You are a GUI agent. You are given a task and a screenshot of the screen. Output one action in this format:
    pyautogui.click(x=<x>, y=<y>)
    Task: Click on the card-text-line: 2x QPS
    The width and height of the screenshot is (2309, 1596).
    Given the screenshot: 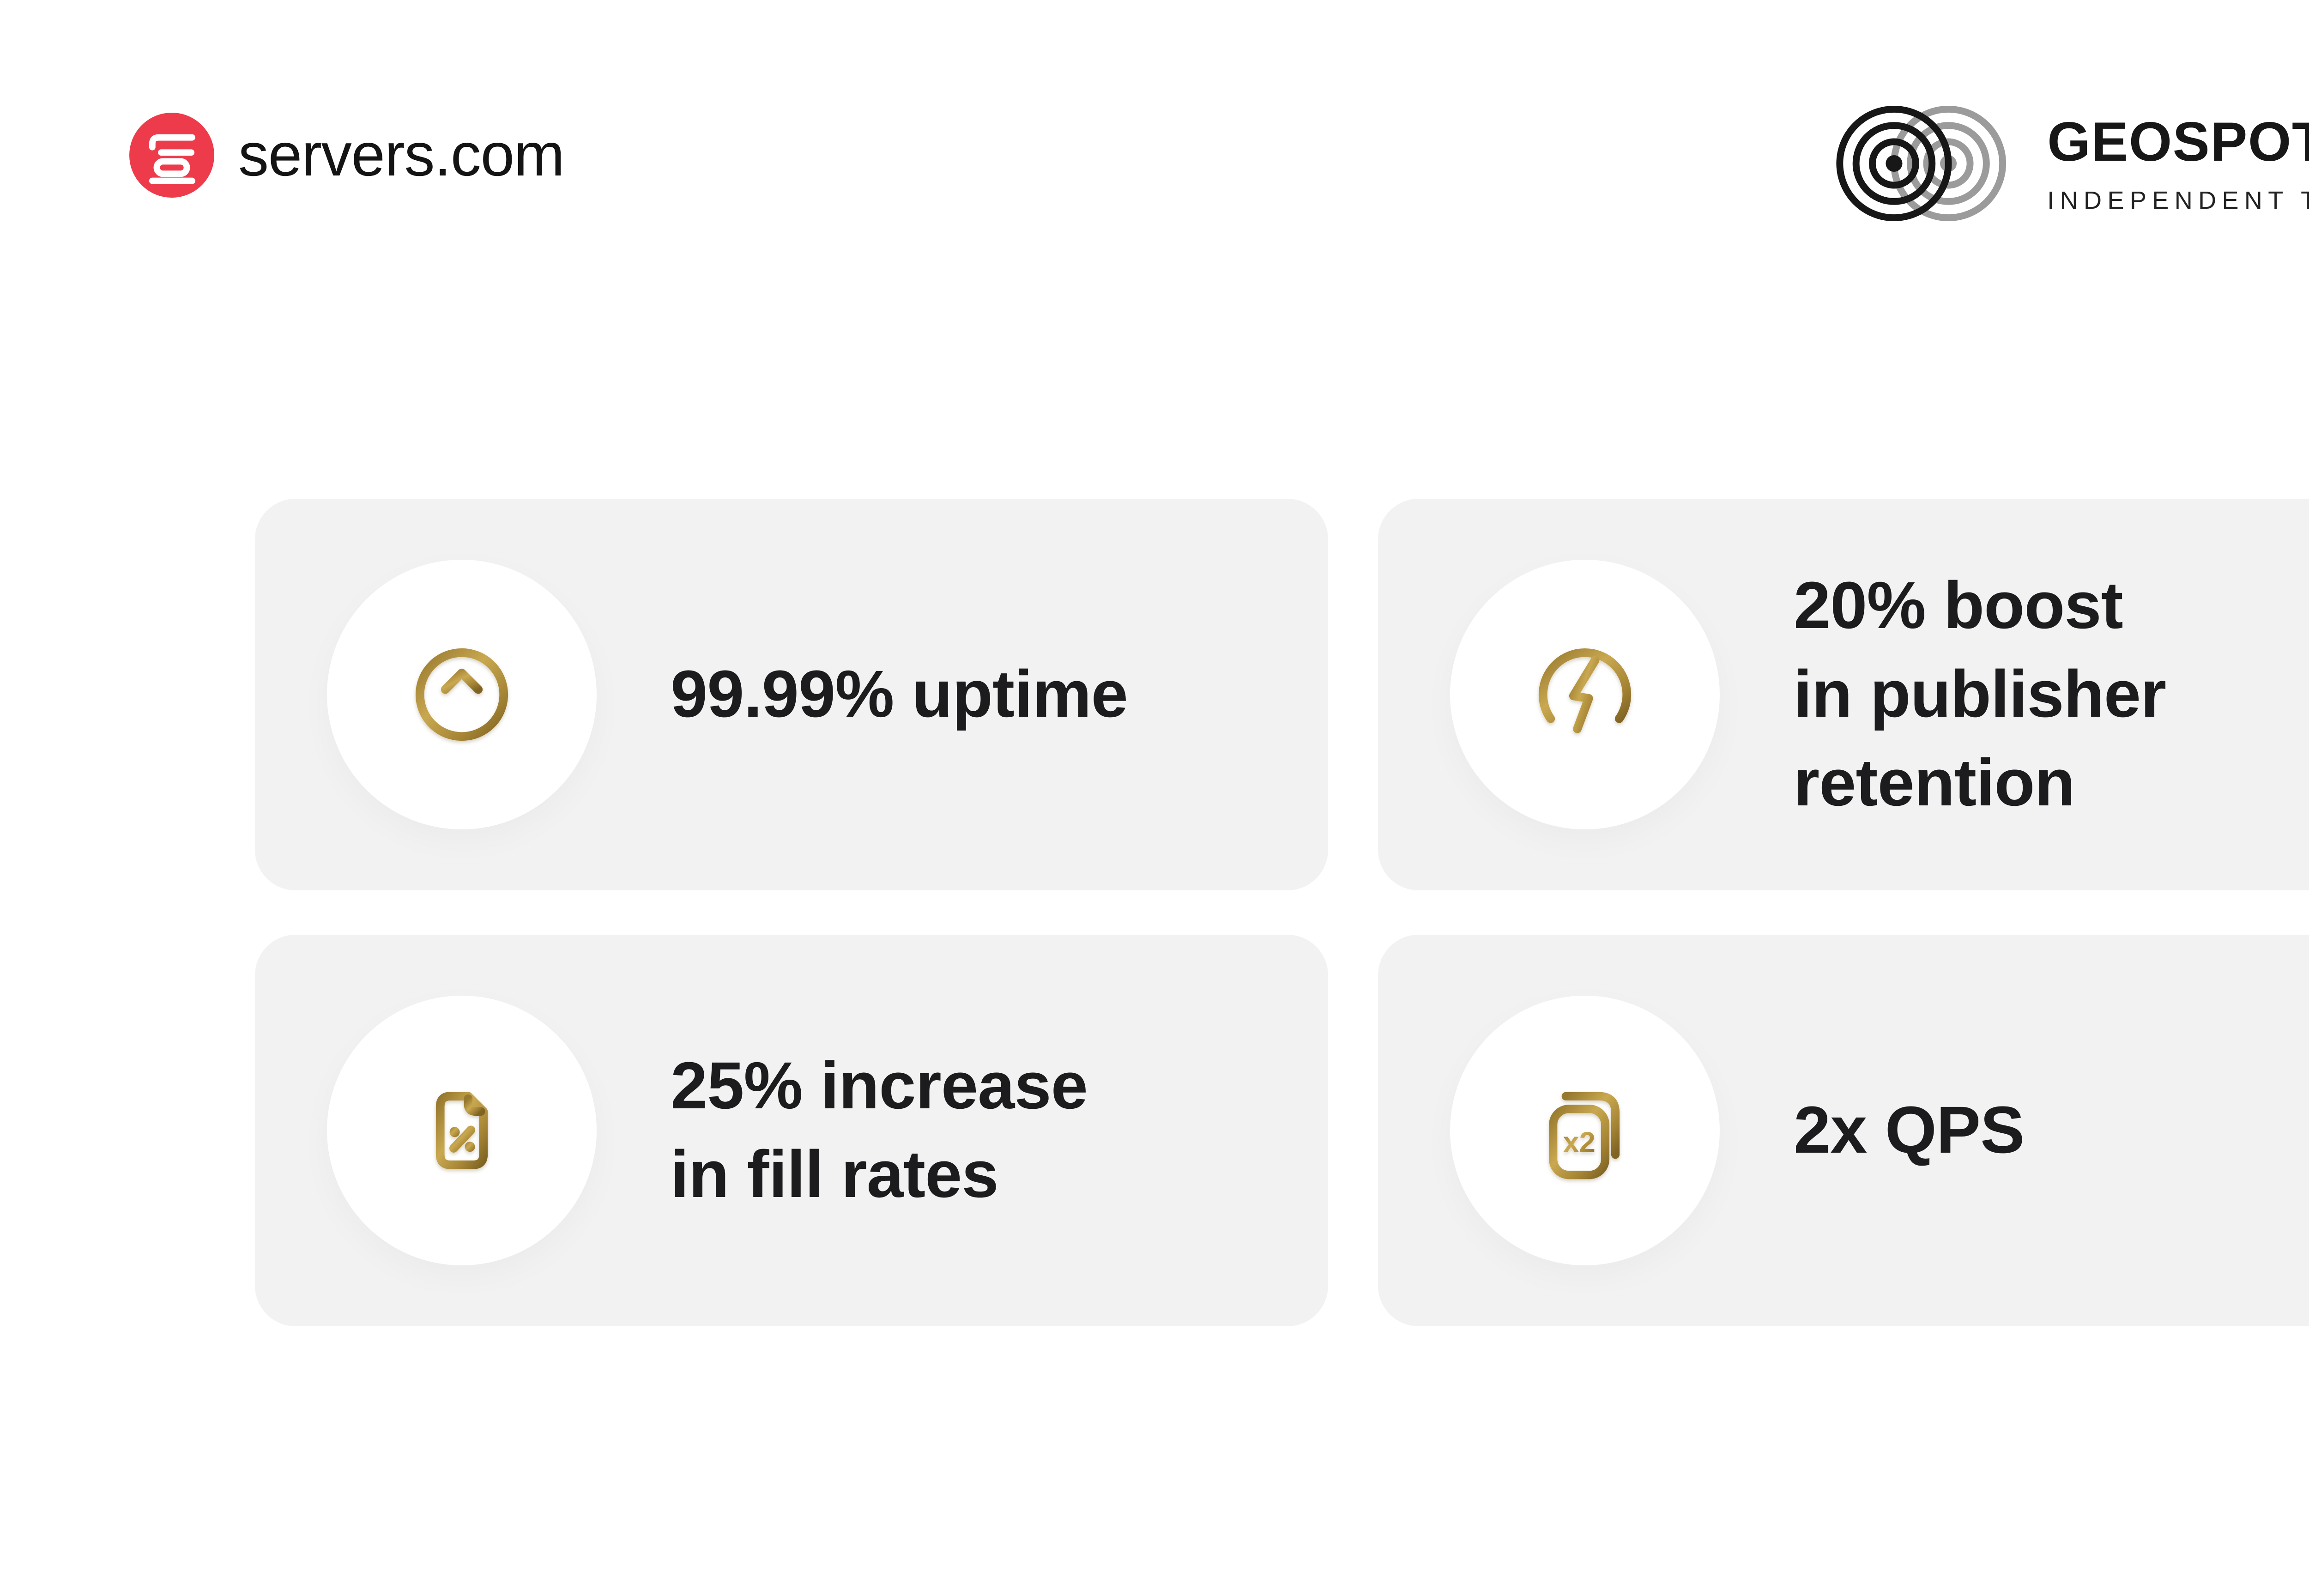 What is the action you would take?
    pyautogui.click(x=1910, y=1130)
    